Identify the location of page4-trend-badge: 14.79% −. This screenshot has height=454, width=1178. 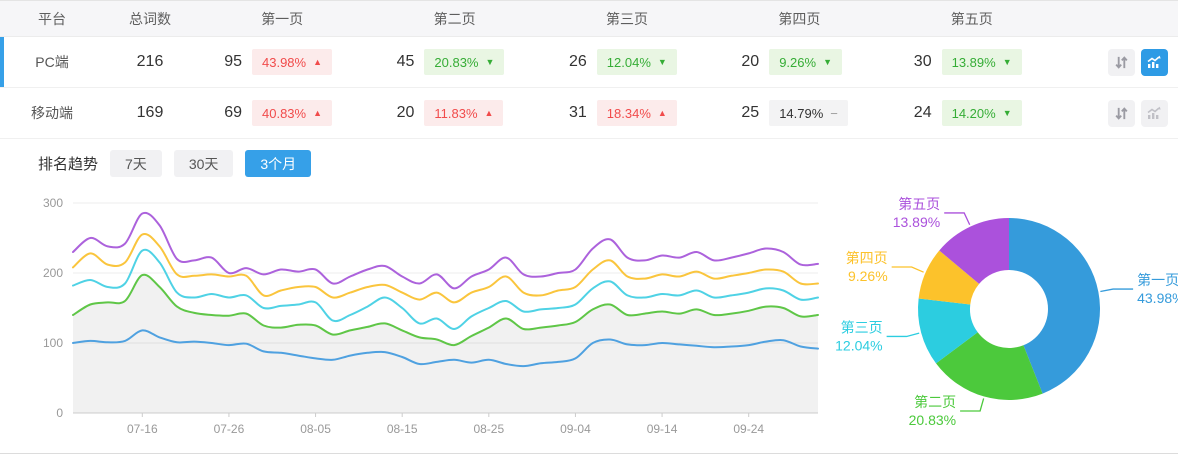
(808, 113).